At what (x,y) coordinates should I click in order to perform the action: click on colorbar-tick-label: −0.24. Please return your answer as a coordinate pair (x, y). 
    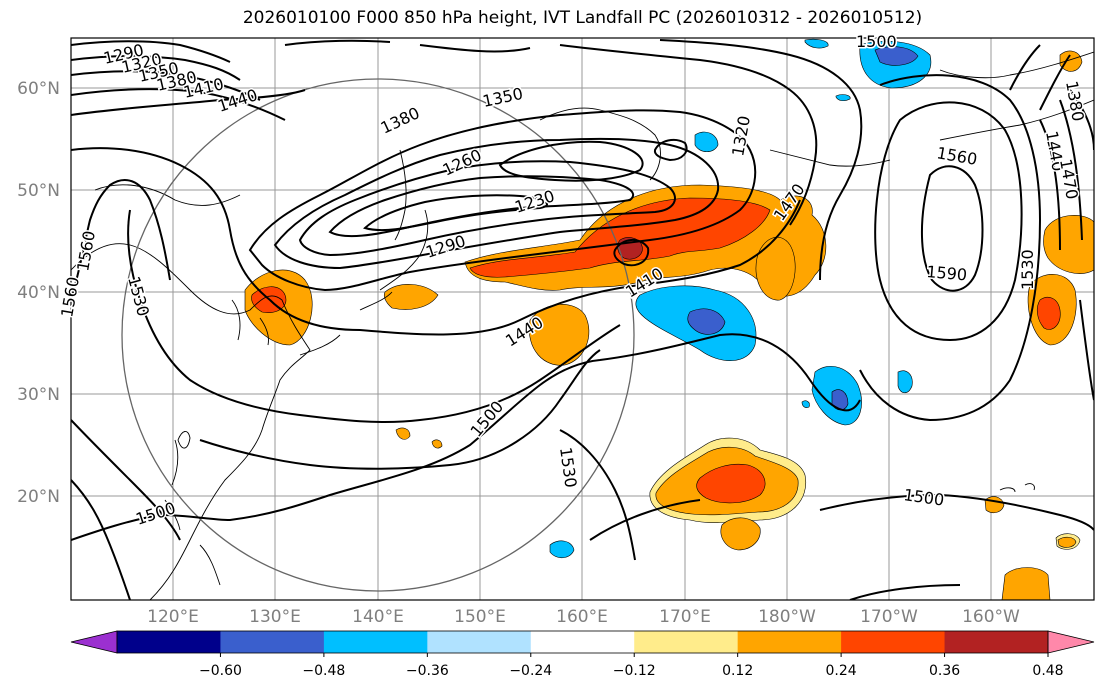
    Looking at the image, I should click on (530, 671).